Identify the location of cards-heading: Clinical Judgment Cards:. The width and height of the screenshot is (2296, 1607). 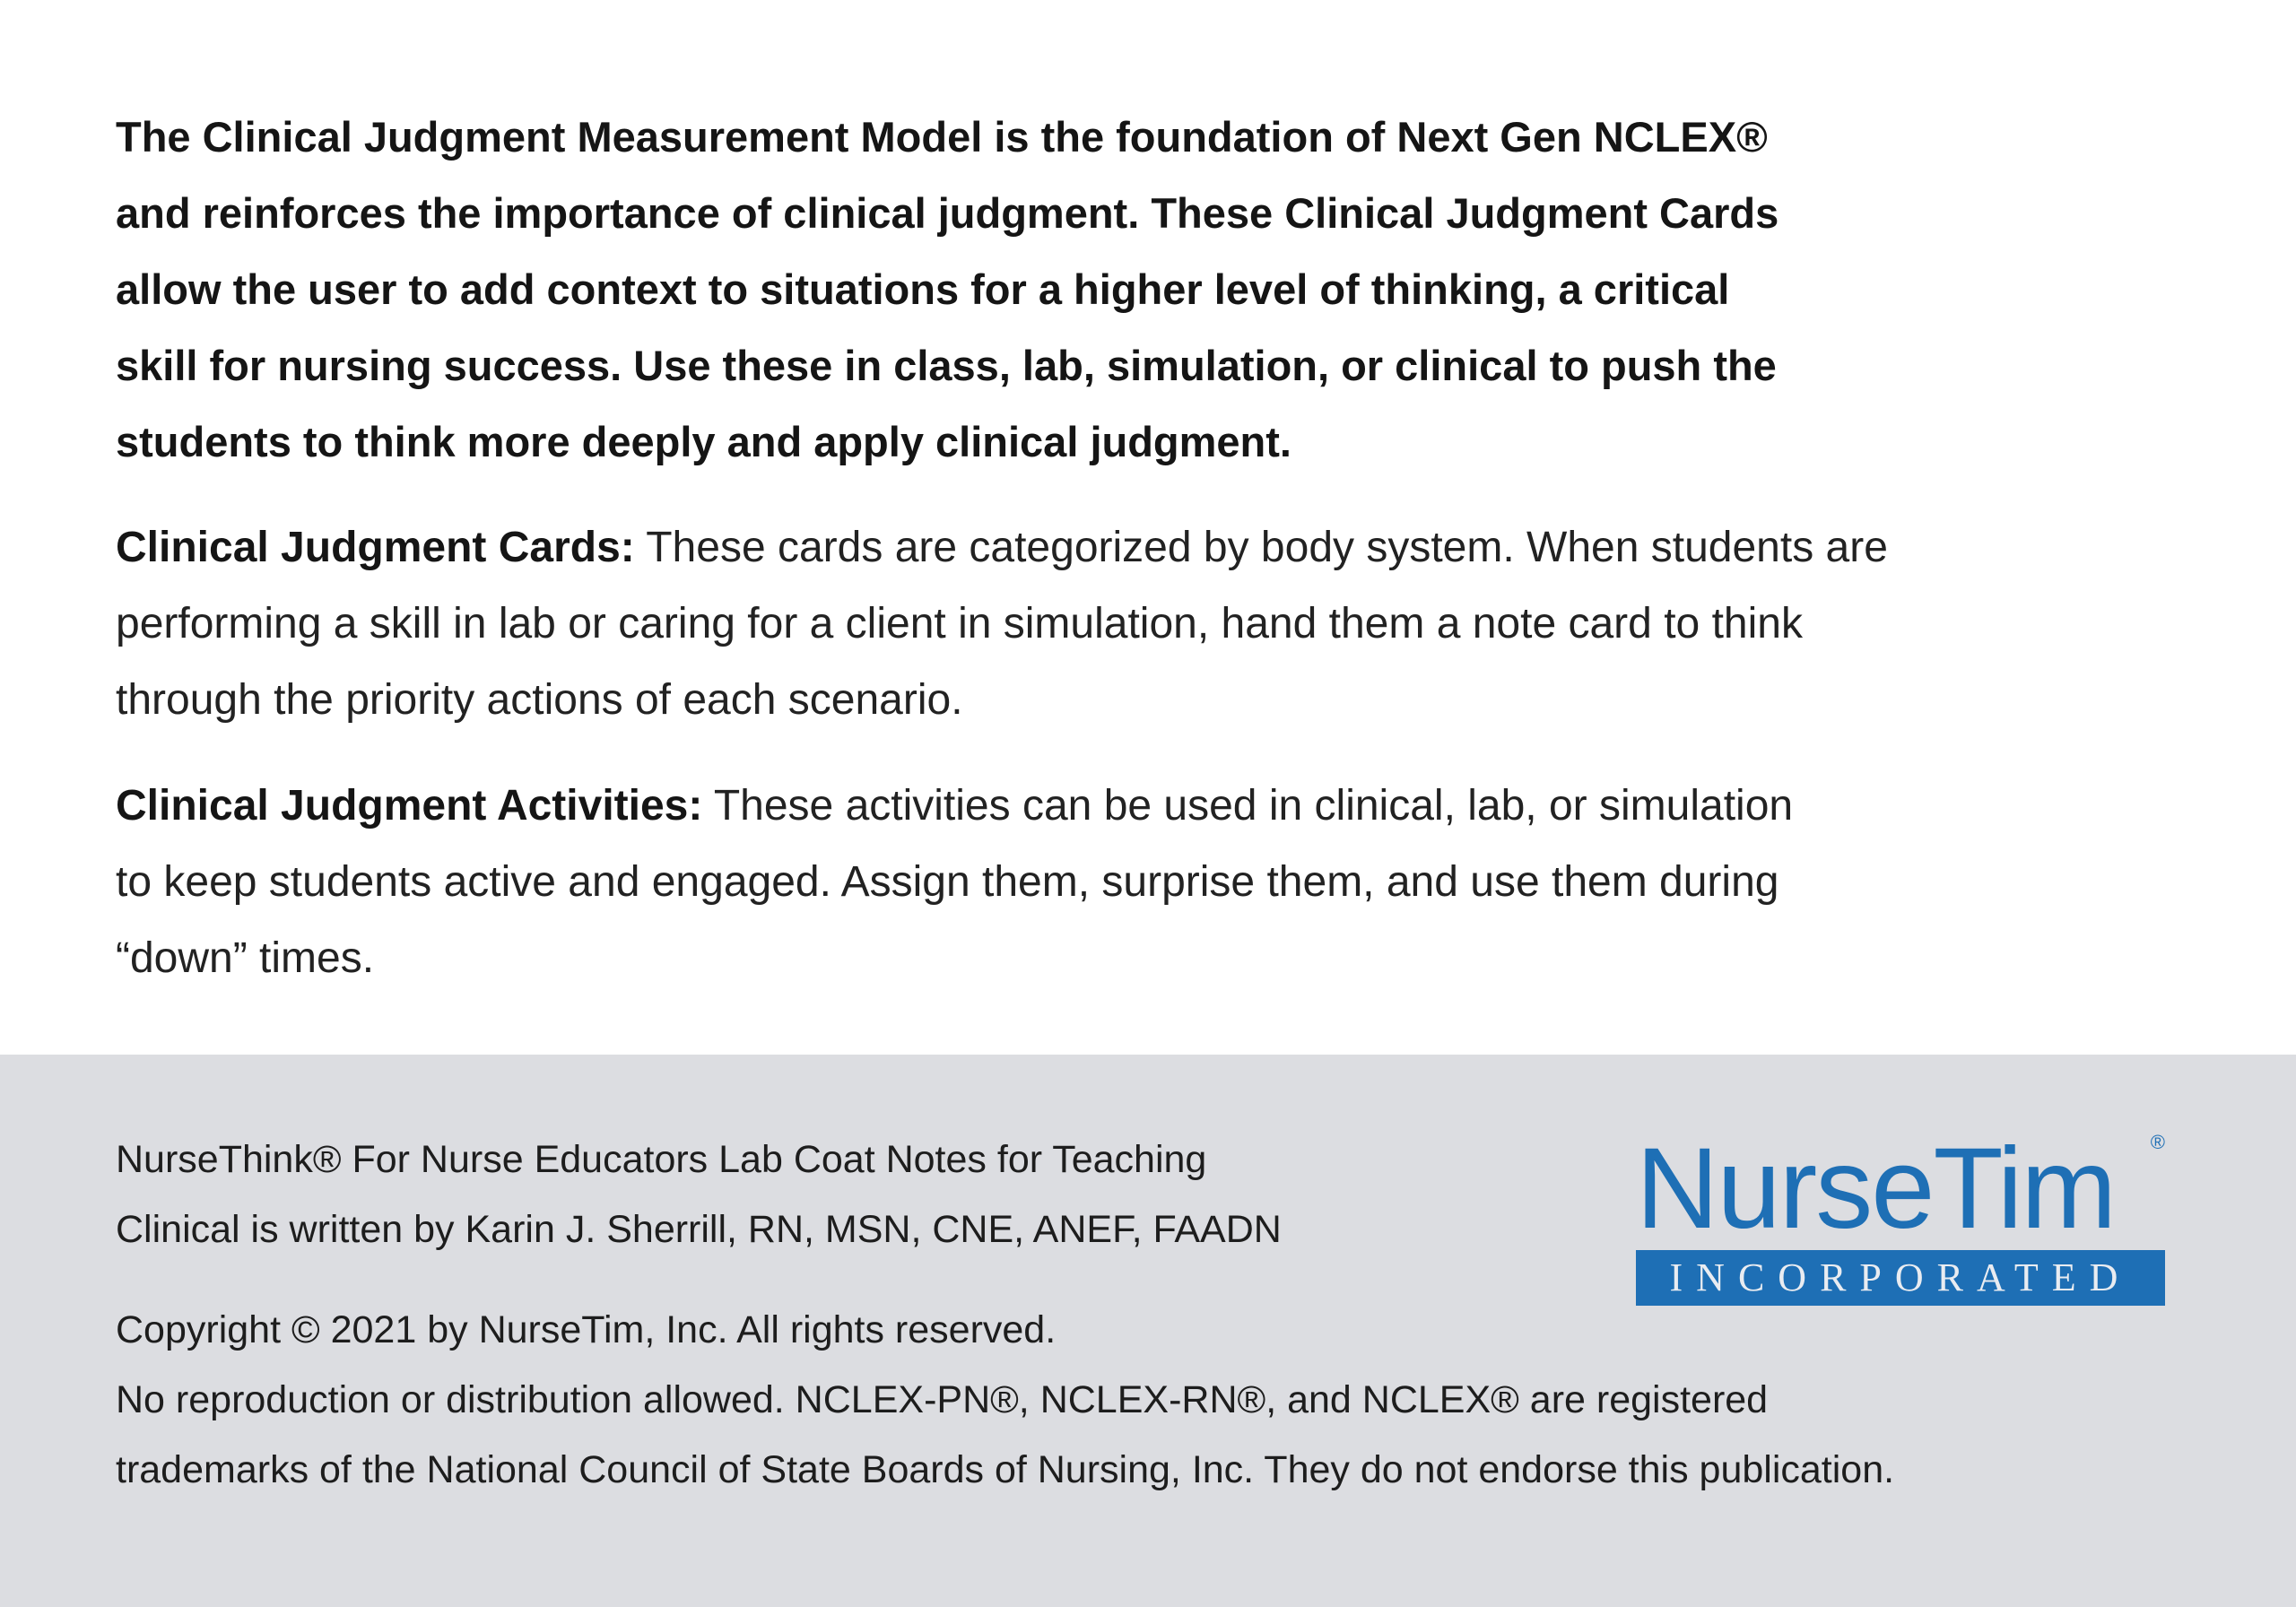
(375, 548).